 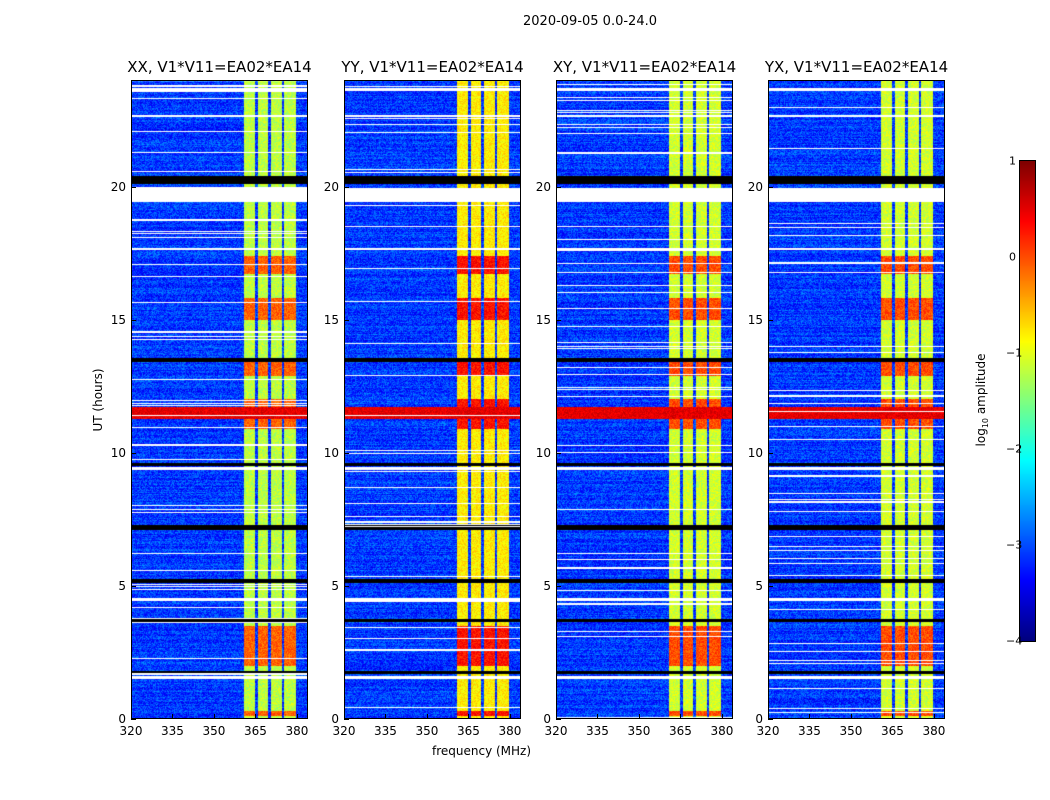 I want to click on colorbar-tick-label: −2, so click(x=1014, y=449).